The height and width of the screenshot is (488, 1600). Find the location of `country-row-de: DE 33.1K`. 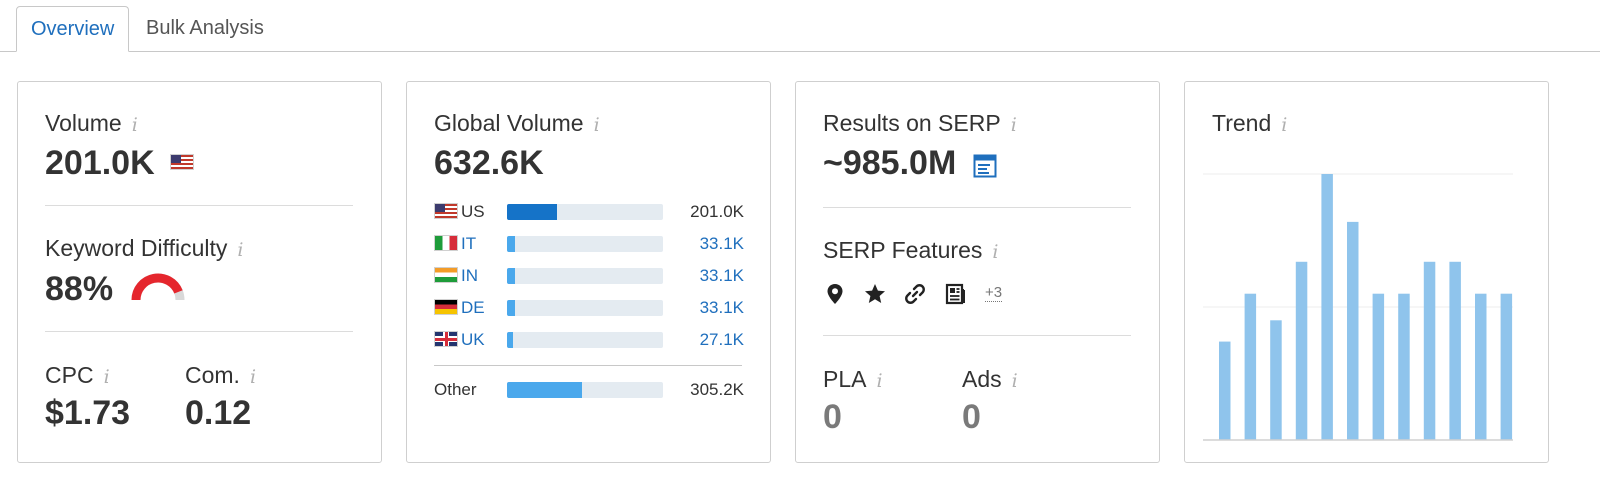

country-row-de: DE 33.1K is located at coordinates (589, 308).